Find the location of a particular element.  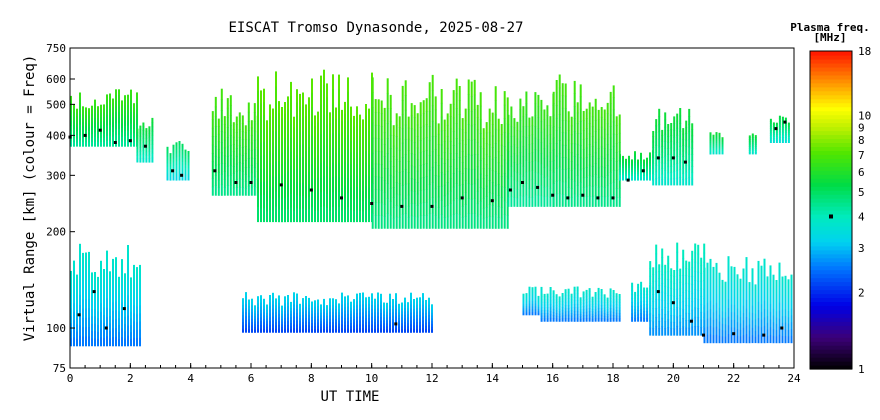

echo-band is located at coordinates (235, 142).